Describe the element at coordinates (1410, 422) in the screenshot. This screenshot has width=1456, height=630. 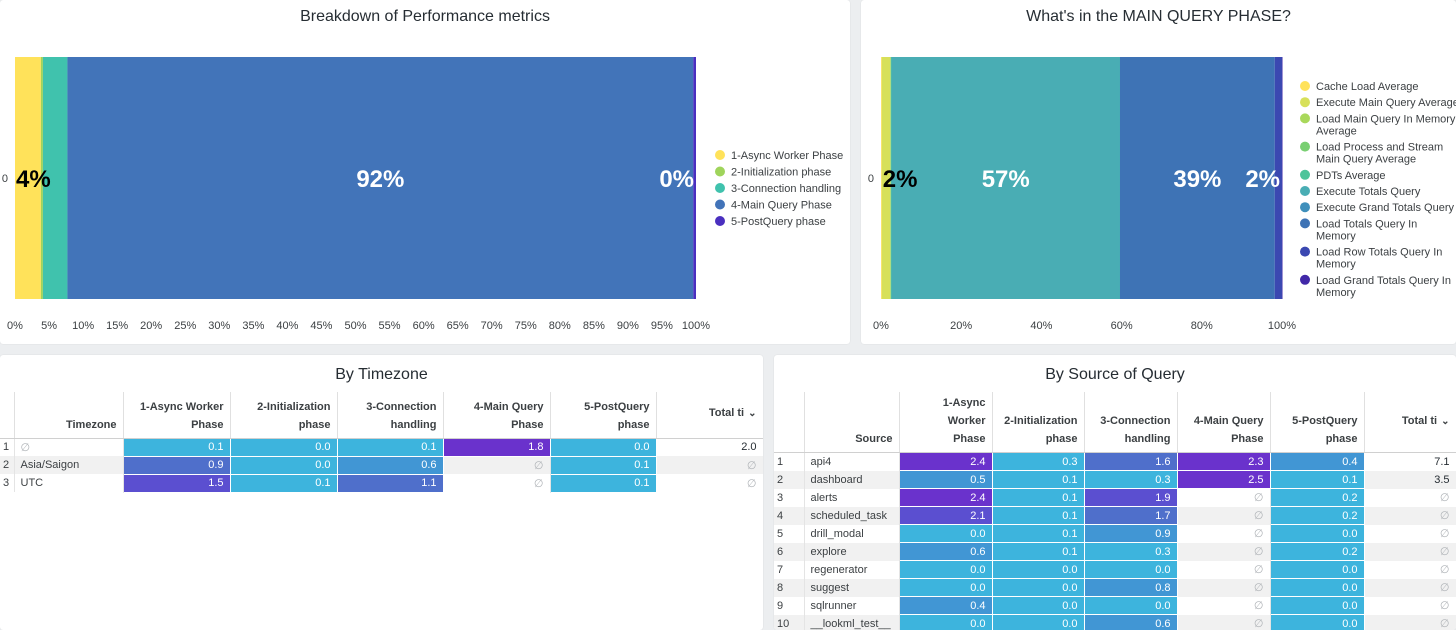
I see `total-header: Total ti ⌄` at that location.